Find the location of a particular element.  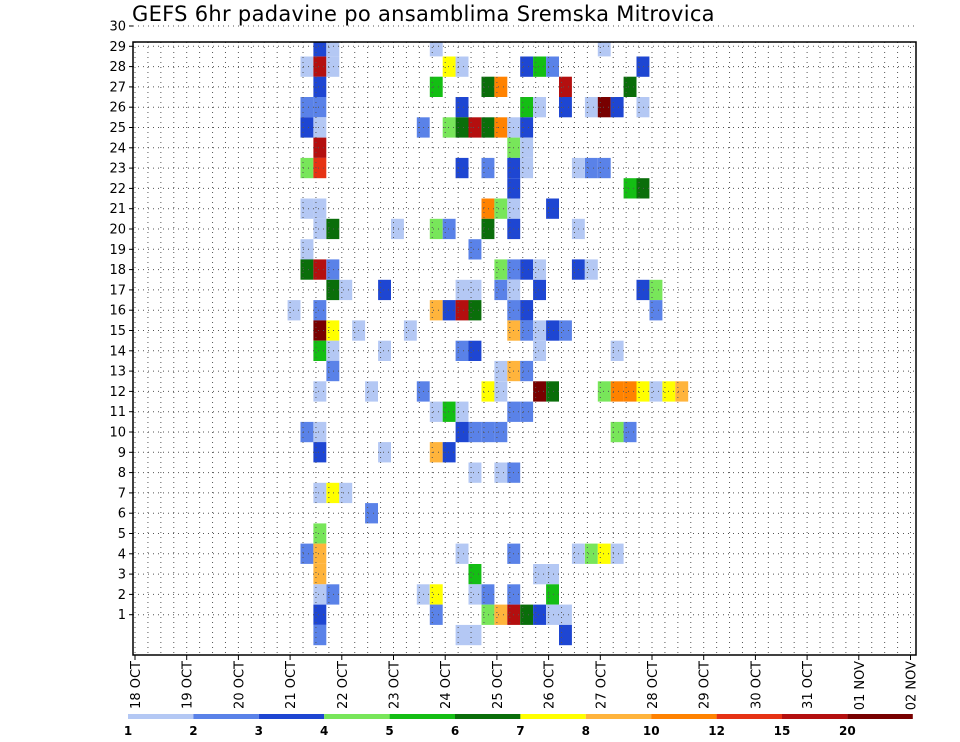

y-tick-label: 29 is located at coordinates (117, 47).